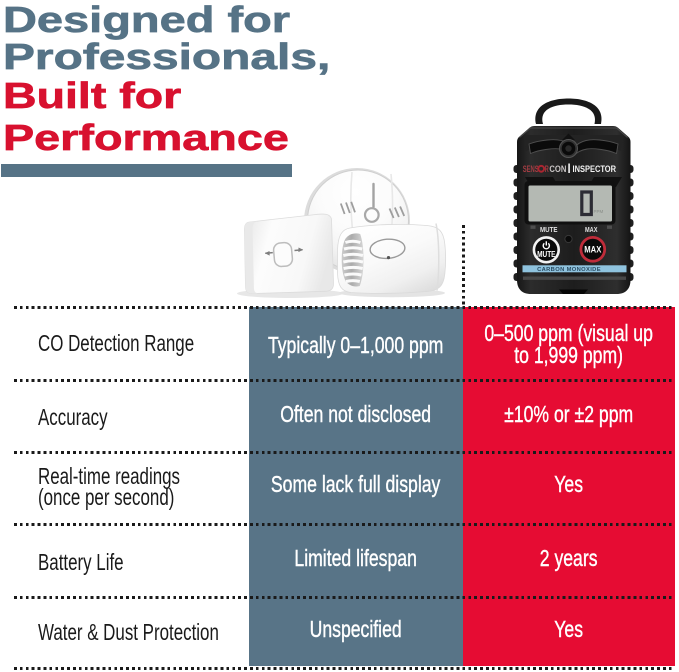  Describe the element at coordinates (569, 270) in the screenshot. I see `svg-text: CARBON MONOXIDE` at that location.